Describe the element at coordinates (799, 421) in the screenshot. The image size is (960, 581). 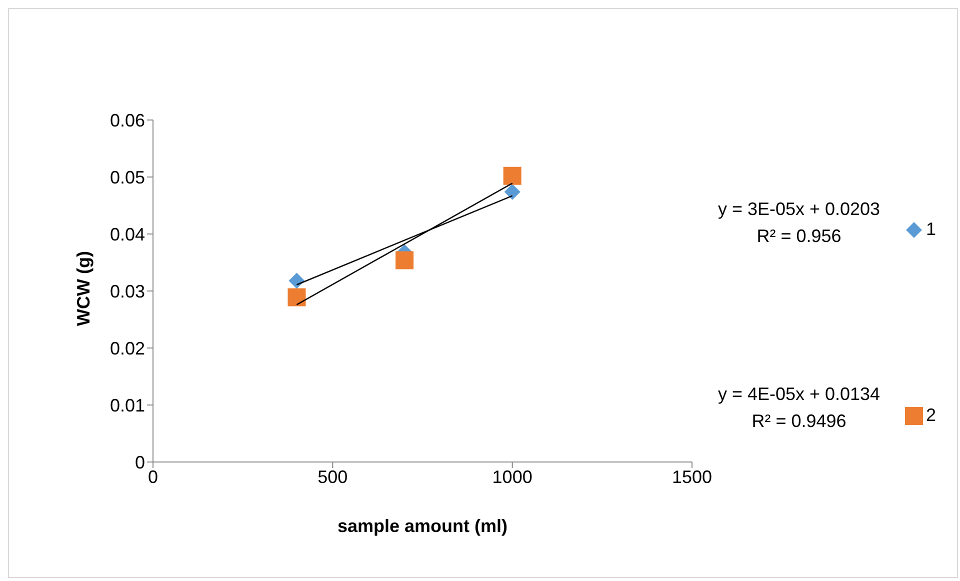
I see `text: R² = 0.9496` at that location.